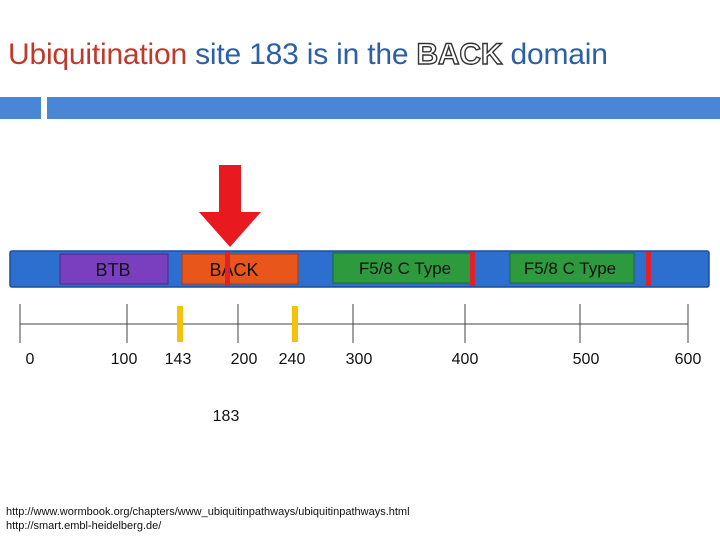  I want to click on domain-label-f58-1: F5/8 C Type, so click(405, 268).